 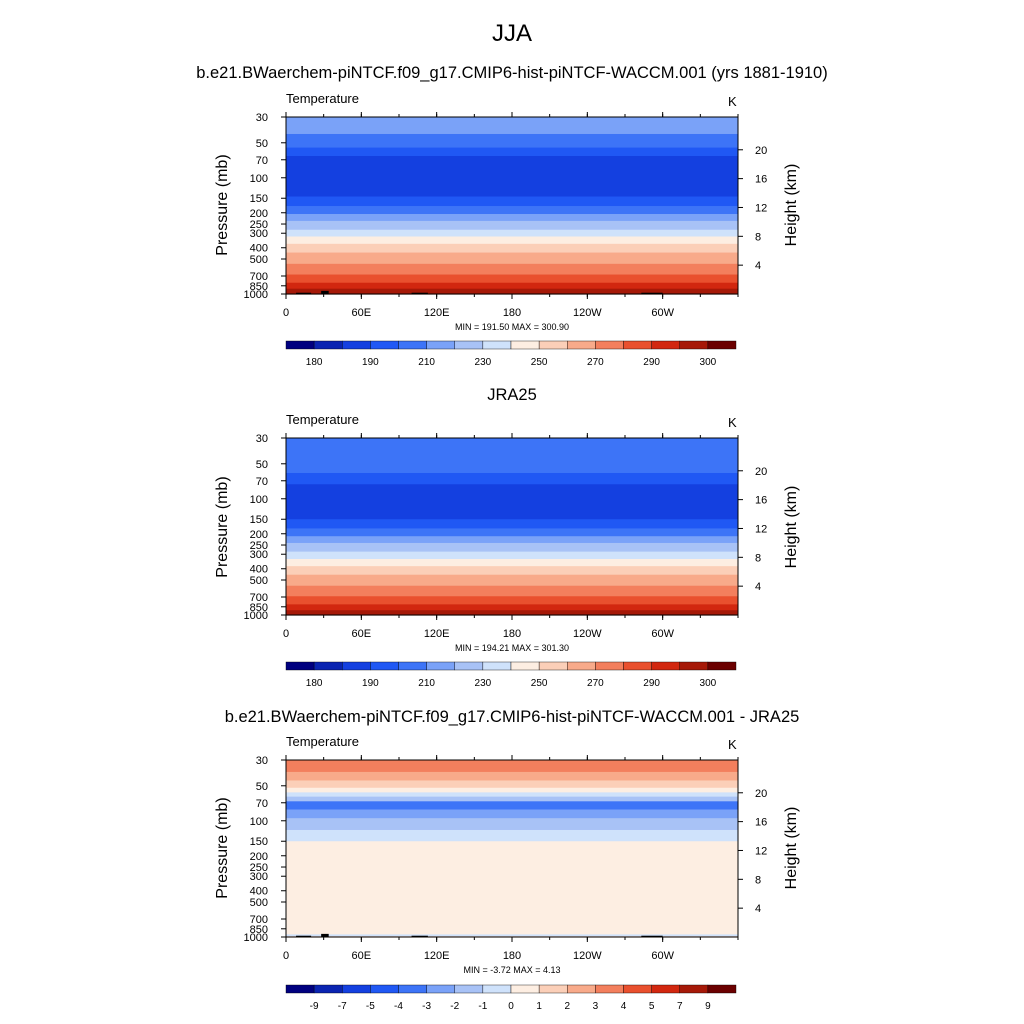 I want to click on unit-label-2: K, so click(x=732, y=422).